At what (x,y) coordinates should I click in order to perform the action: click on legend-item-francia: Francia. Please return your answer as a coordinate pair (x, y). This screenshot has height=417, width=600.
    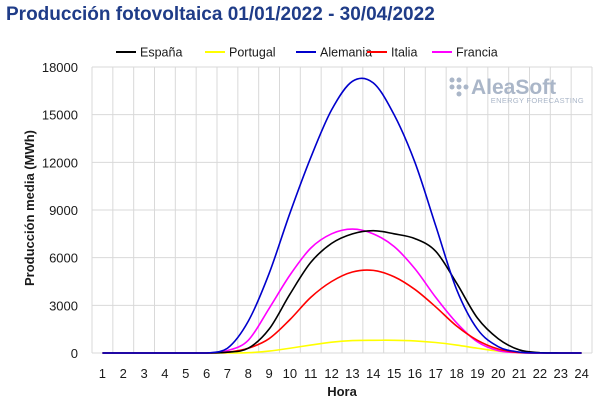
    Looking at the image, I should click on (465, 53).